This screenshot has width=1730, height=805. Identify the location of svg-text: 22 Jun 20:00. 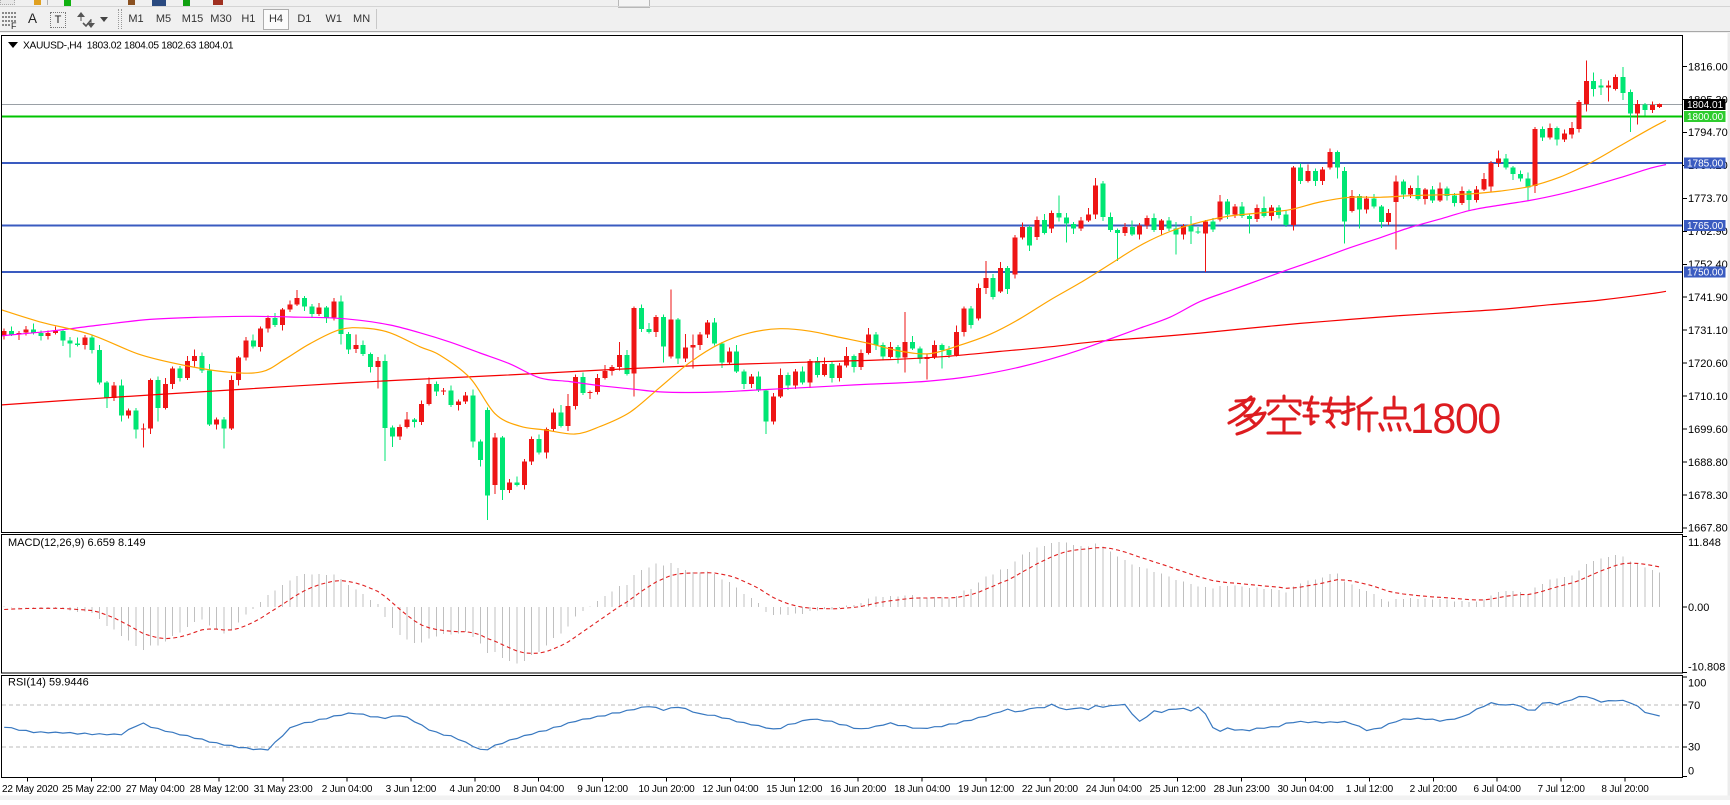
(1050, 789).